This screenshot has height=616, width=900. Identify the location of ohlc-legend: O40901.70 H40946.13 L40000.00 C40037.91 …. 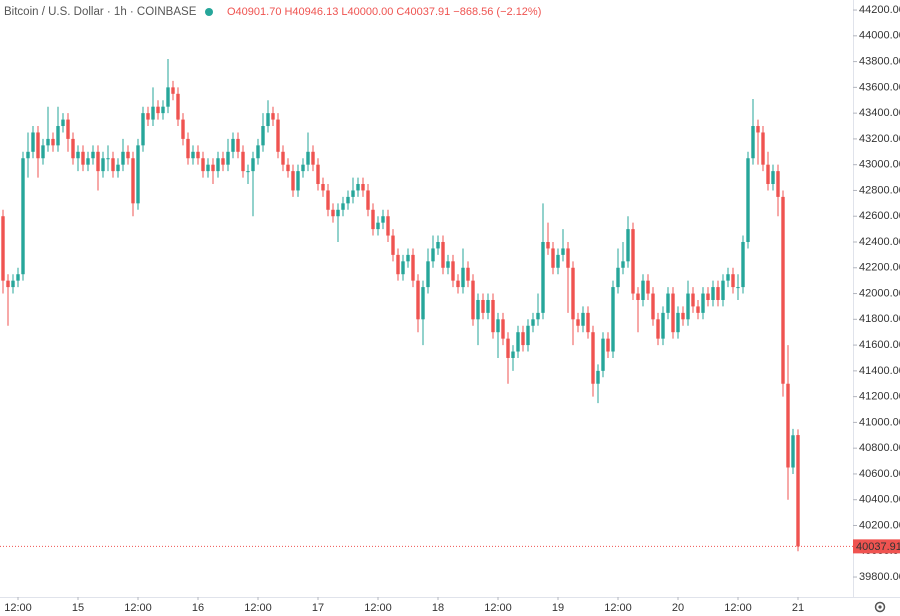
(384, 12).